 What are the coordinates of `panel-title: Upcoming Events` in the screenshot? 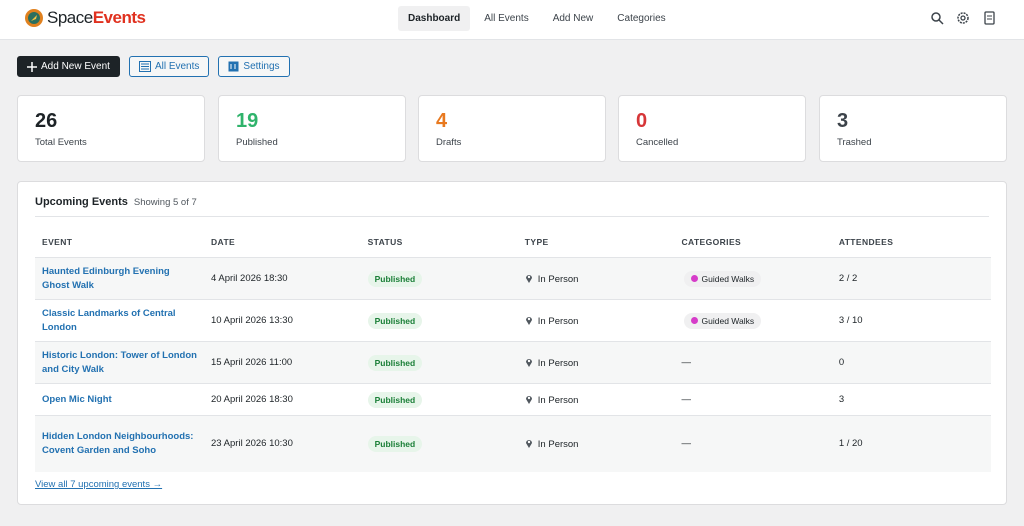 It's located at (81, 202).